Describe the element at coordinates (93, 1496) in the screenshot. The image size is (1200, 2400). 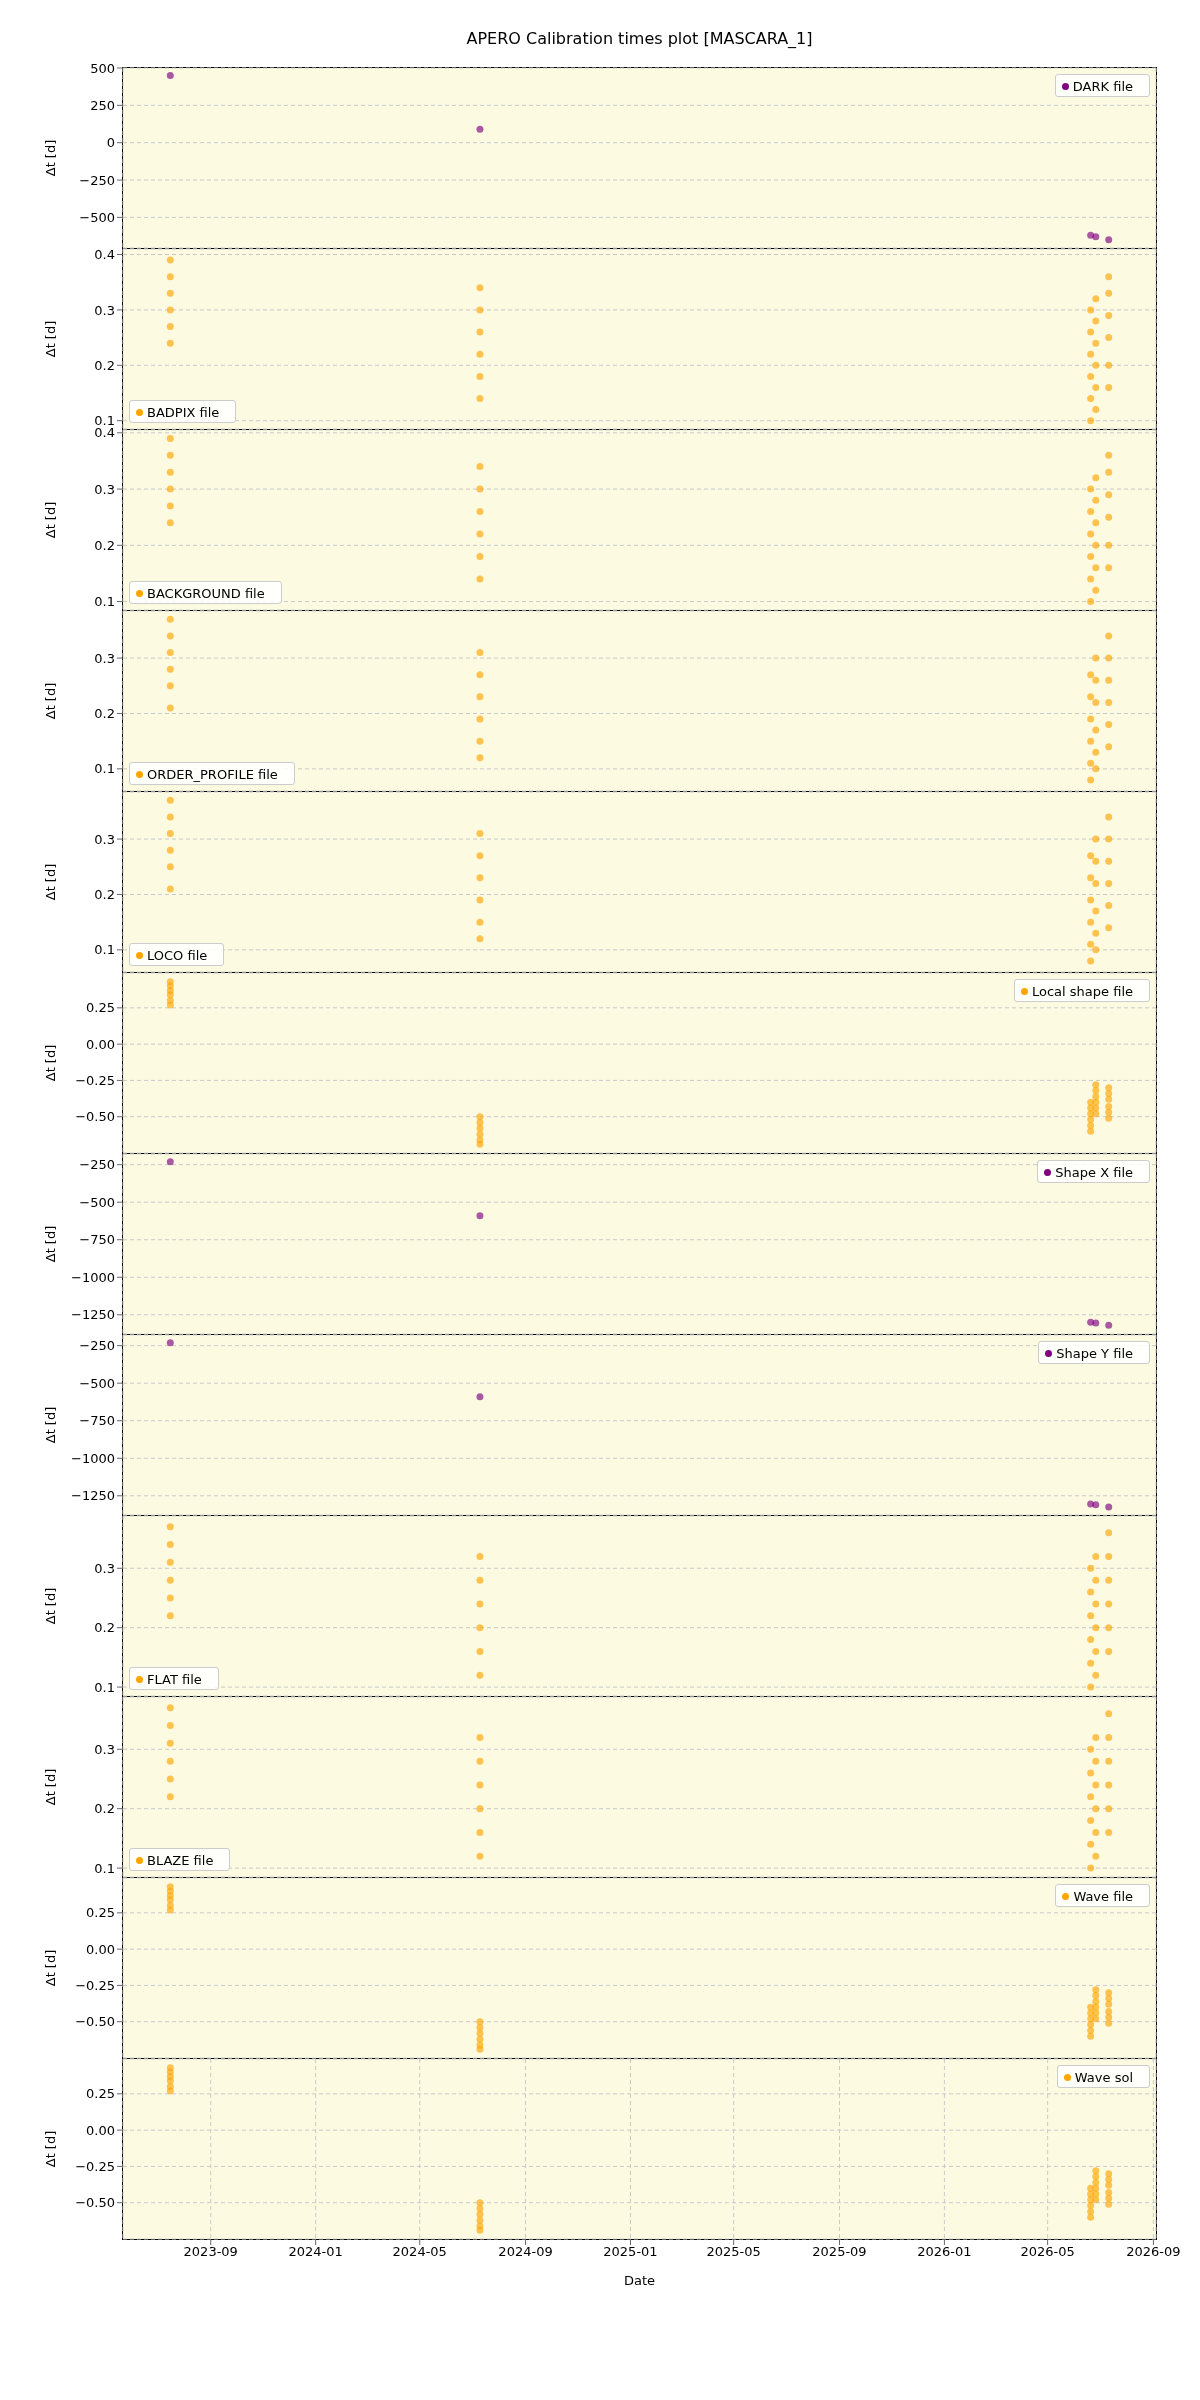
I see `y-tick-label: −1250` at that location.